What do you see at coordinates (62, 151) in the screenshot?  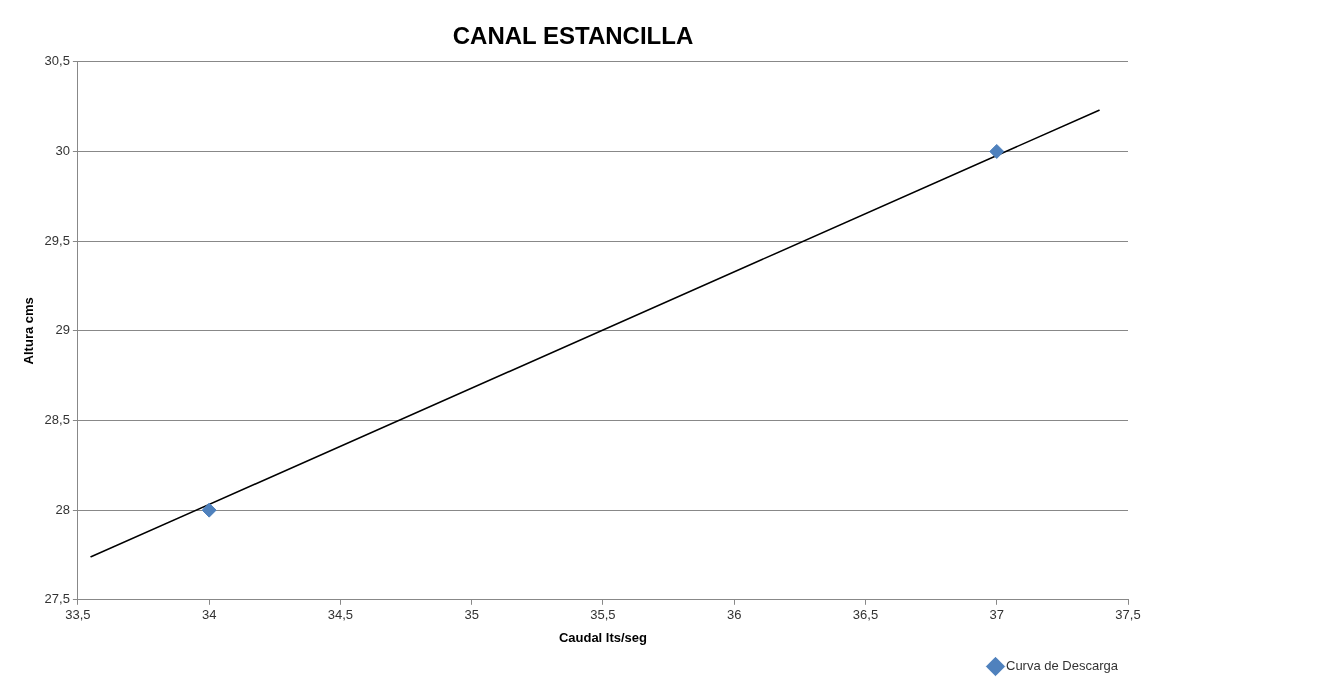 I see `y-tick-label: 30` at bounding box center [62, 151].